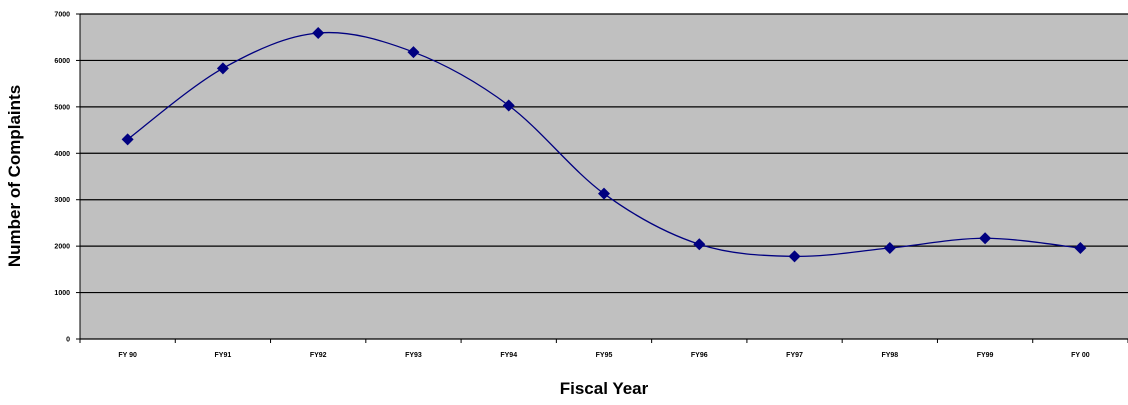  What do you see at coordinates (62, 293) in the screenshot?
I see `y-tick-label: 1000` at bounding box center [62, 293].